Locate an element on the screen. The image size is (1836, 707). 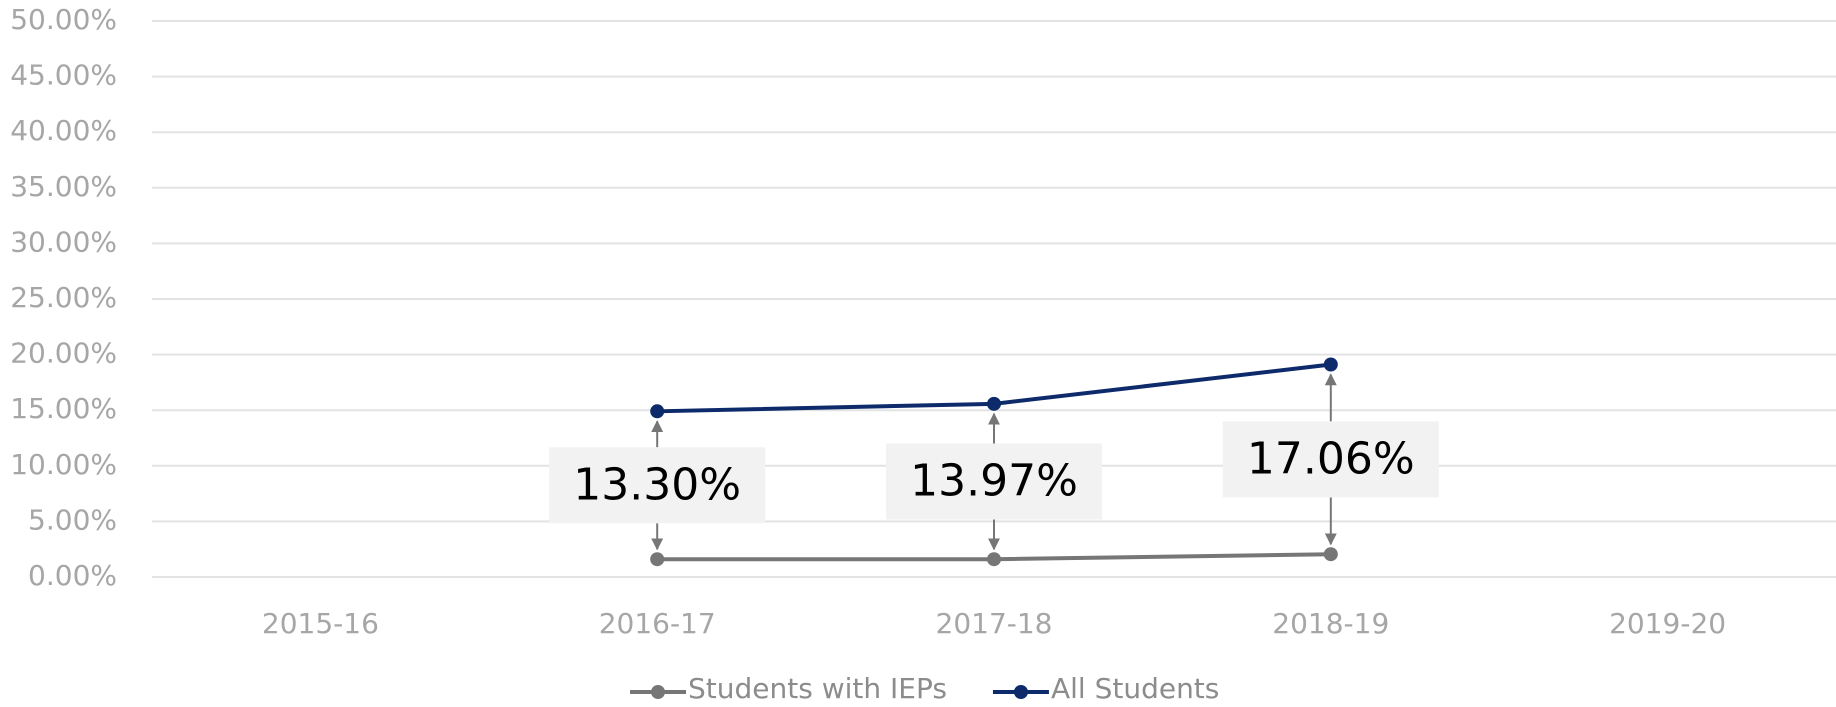
annotation-label: 17.06% is located at coordinates (1331, 458).